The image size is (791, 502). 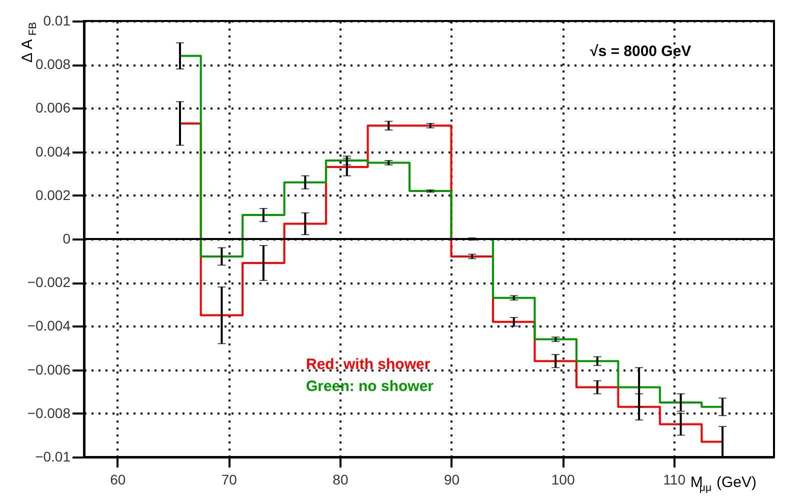 I want to click on x-tick-label: 60, so click(x=118, y=480).